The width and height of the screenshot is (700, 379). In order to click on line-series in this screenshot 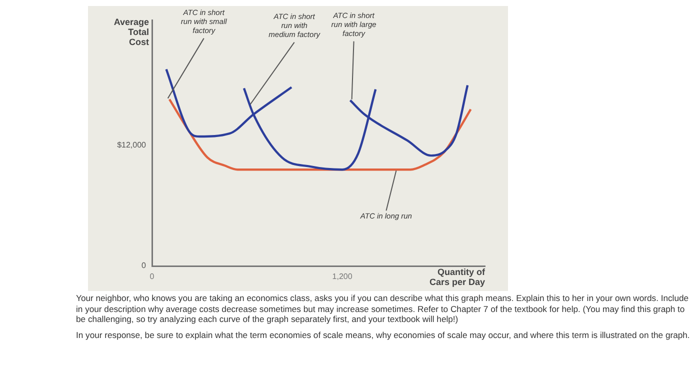, I will do `click(320, 134)`.